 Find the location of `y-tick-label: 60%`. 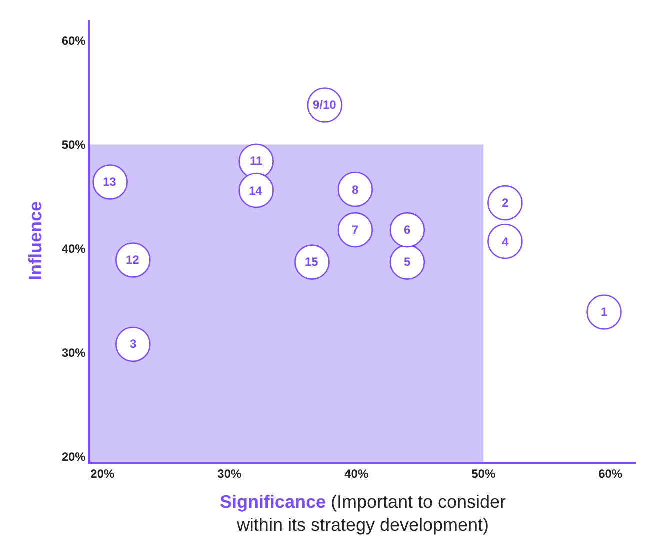

y-tick-label: 60% is located at coordinates (74, 41).